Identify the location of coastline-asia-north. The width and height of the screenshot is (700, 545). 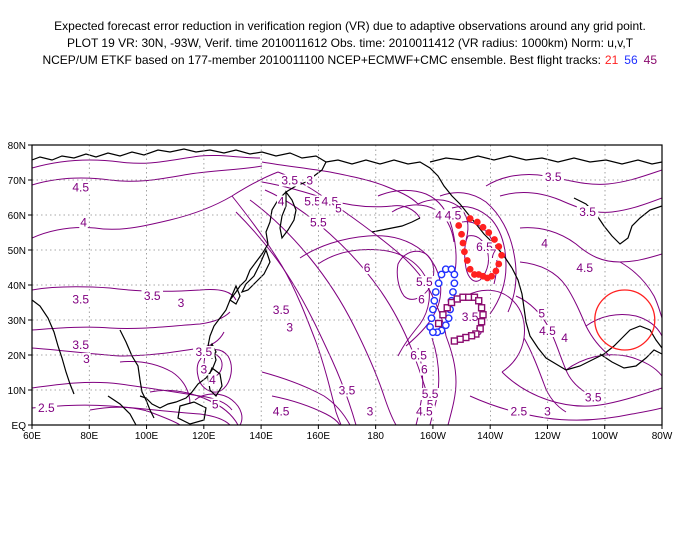
(179, 155).